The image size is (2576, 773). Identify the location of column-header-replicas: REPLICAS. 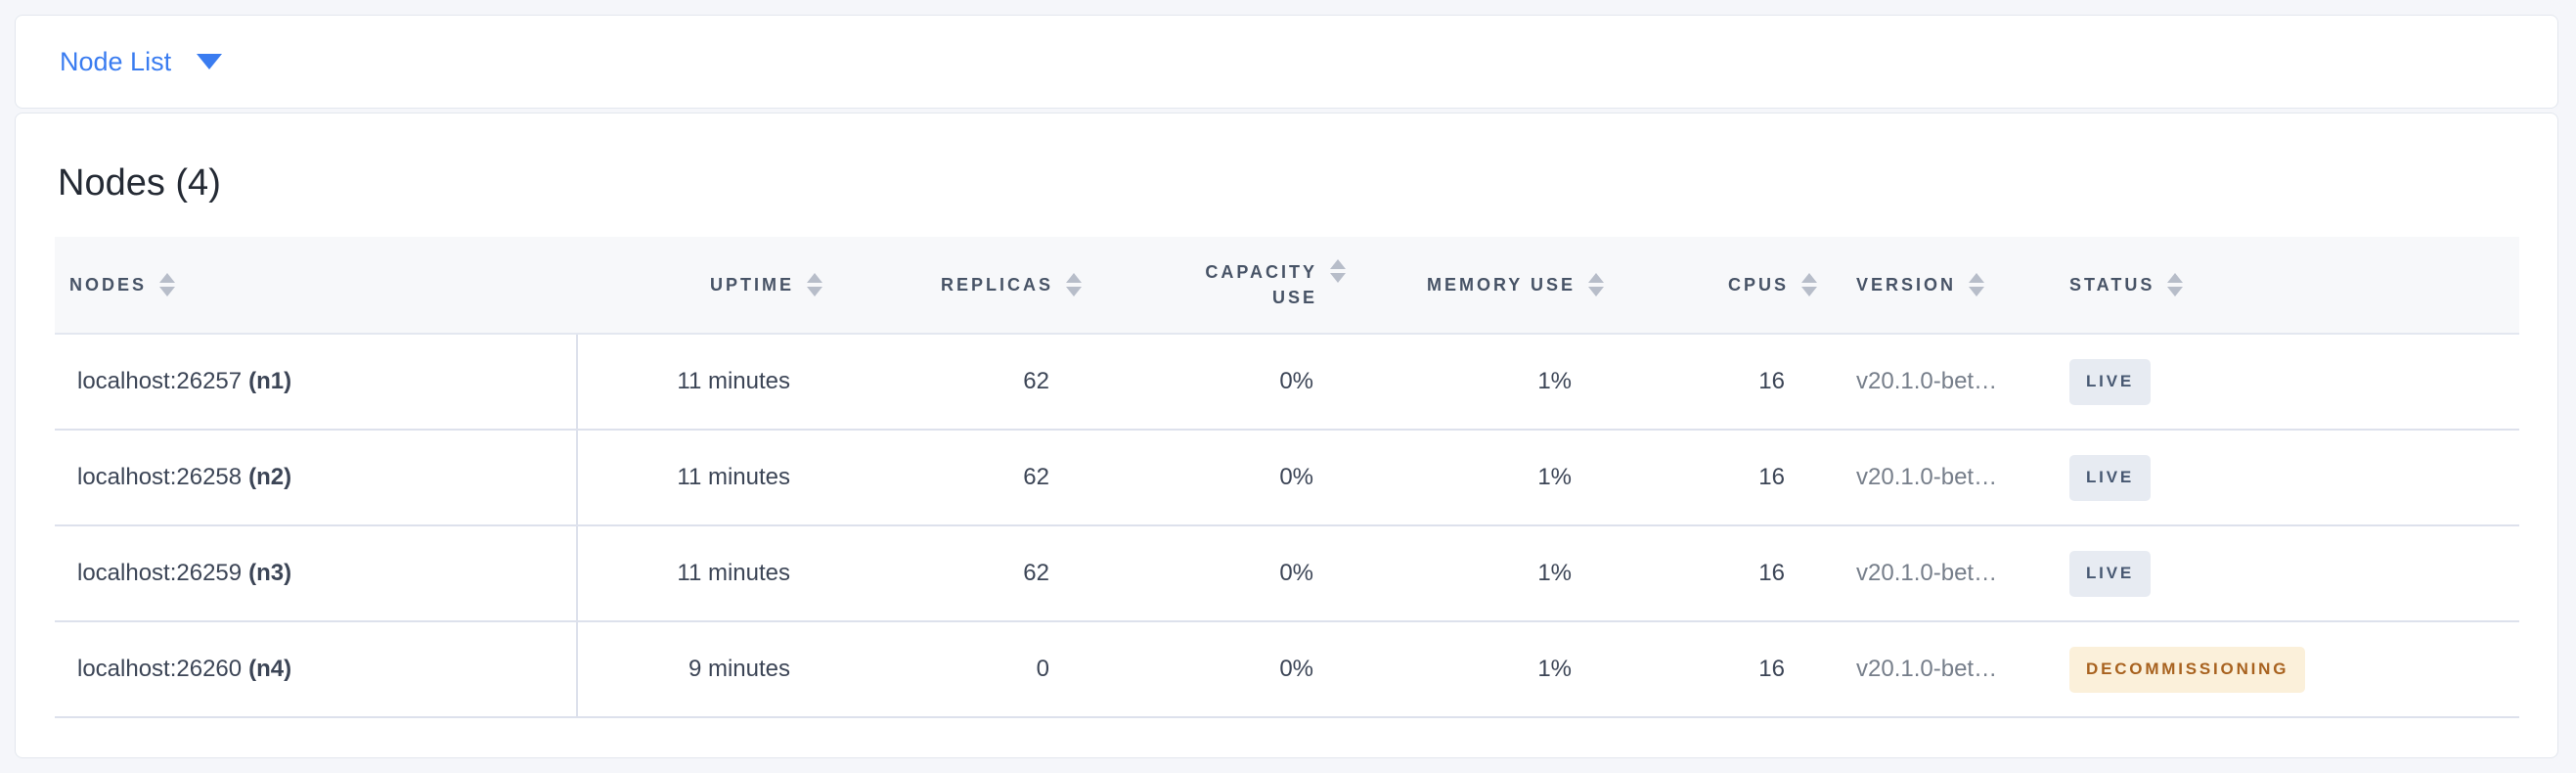
(957, 285).